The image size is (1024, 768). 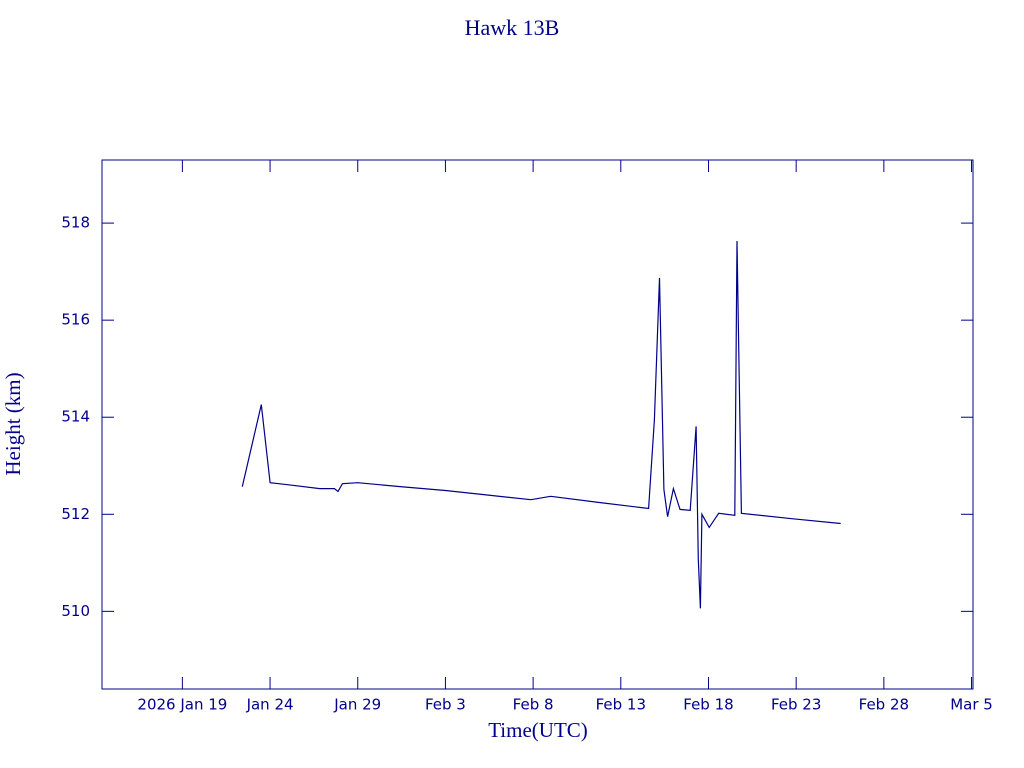 I want to click on y-axis-label: Height (km), so click(x=13, y=423).